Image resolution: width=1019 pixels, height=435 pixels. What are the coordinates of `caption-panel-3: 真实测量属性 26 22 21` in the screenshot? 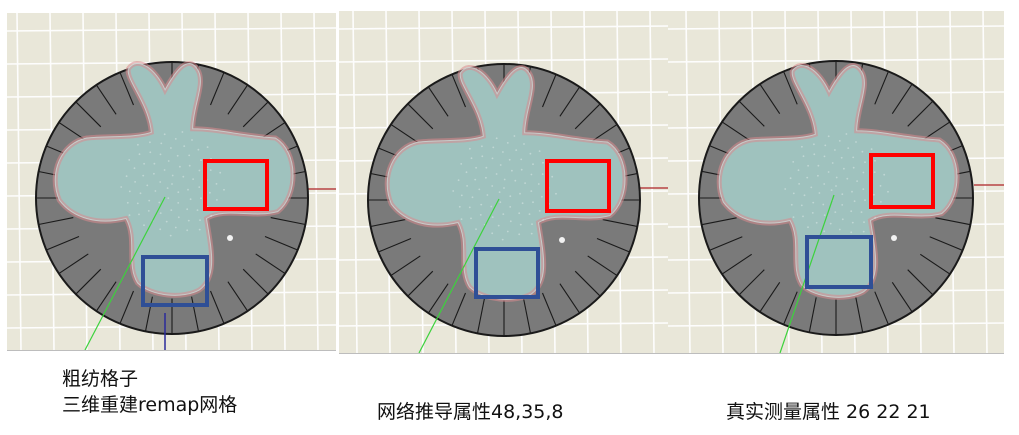 It's located at (828, 410).